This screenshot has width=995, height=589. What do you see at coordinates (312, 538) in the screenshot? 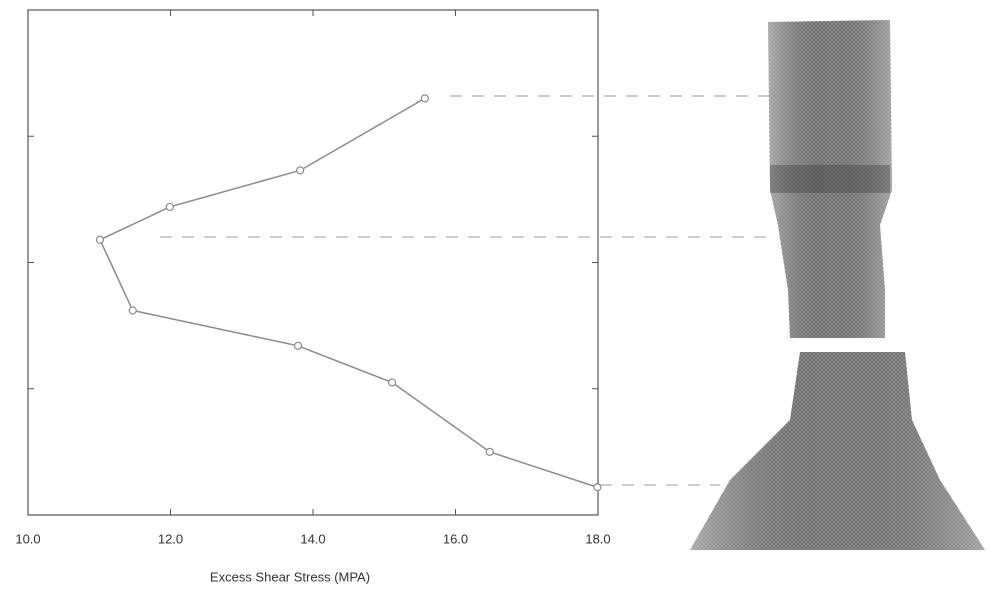
I see `x-tick-label: 14.0` at bounding box center [312, 538].